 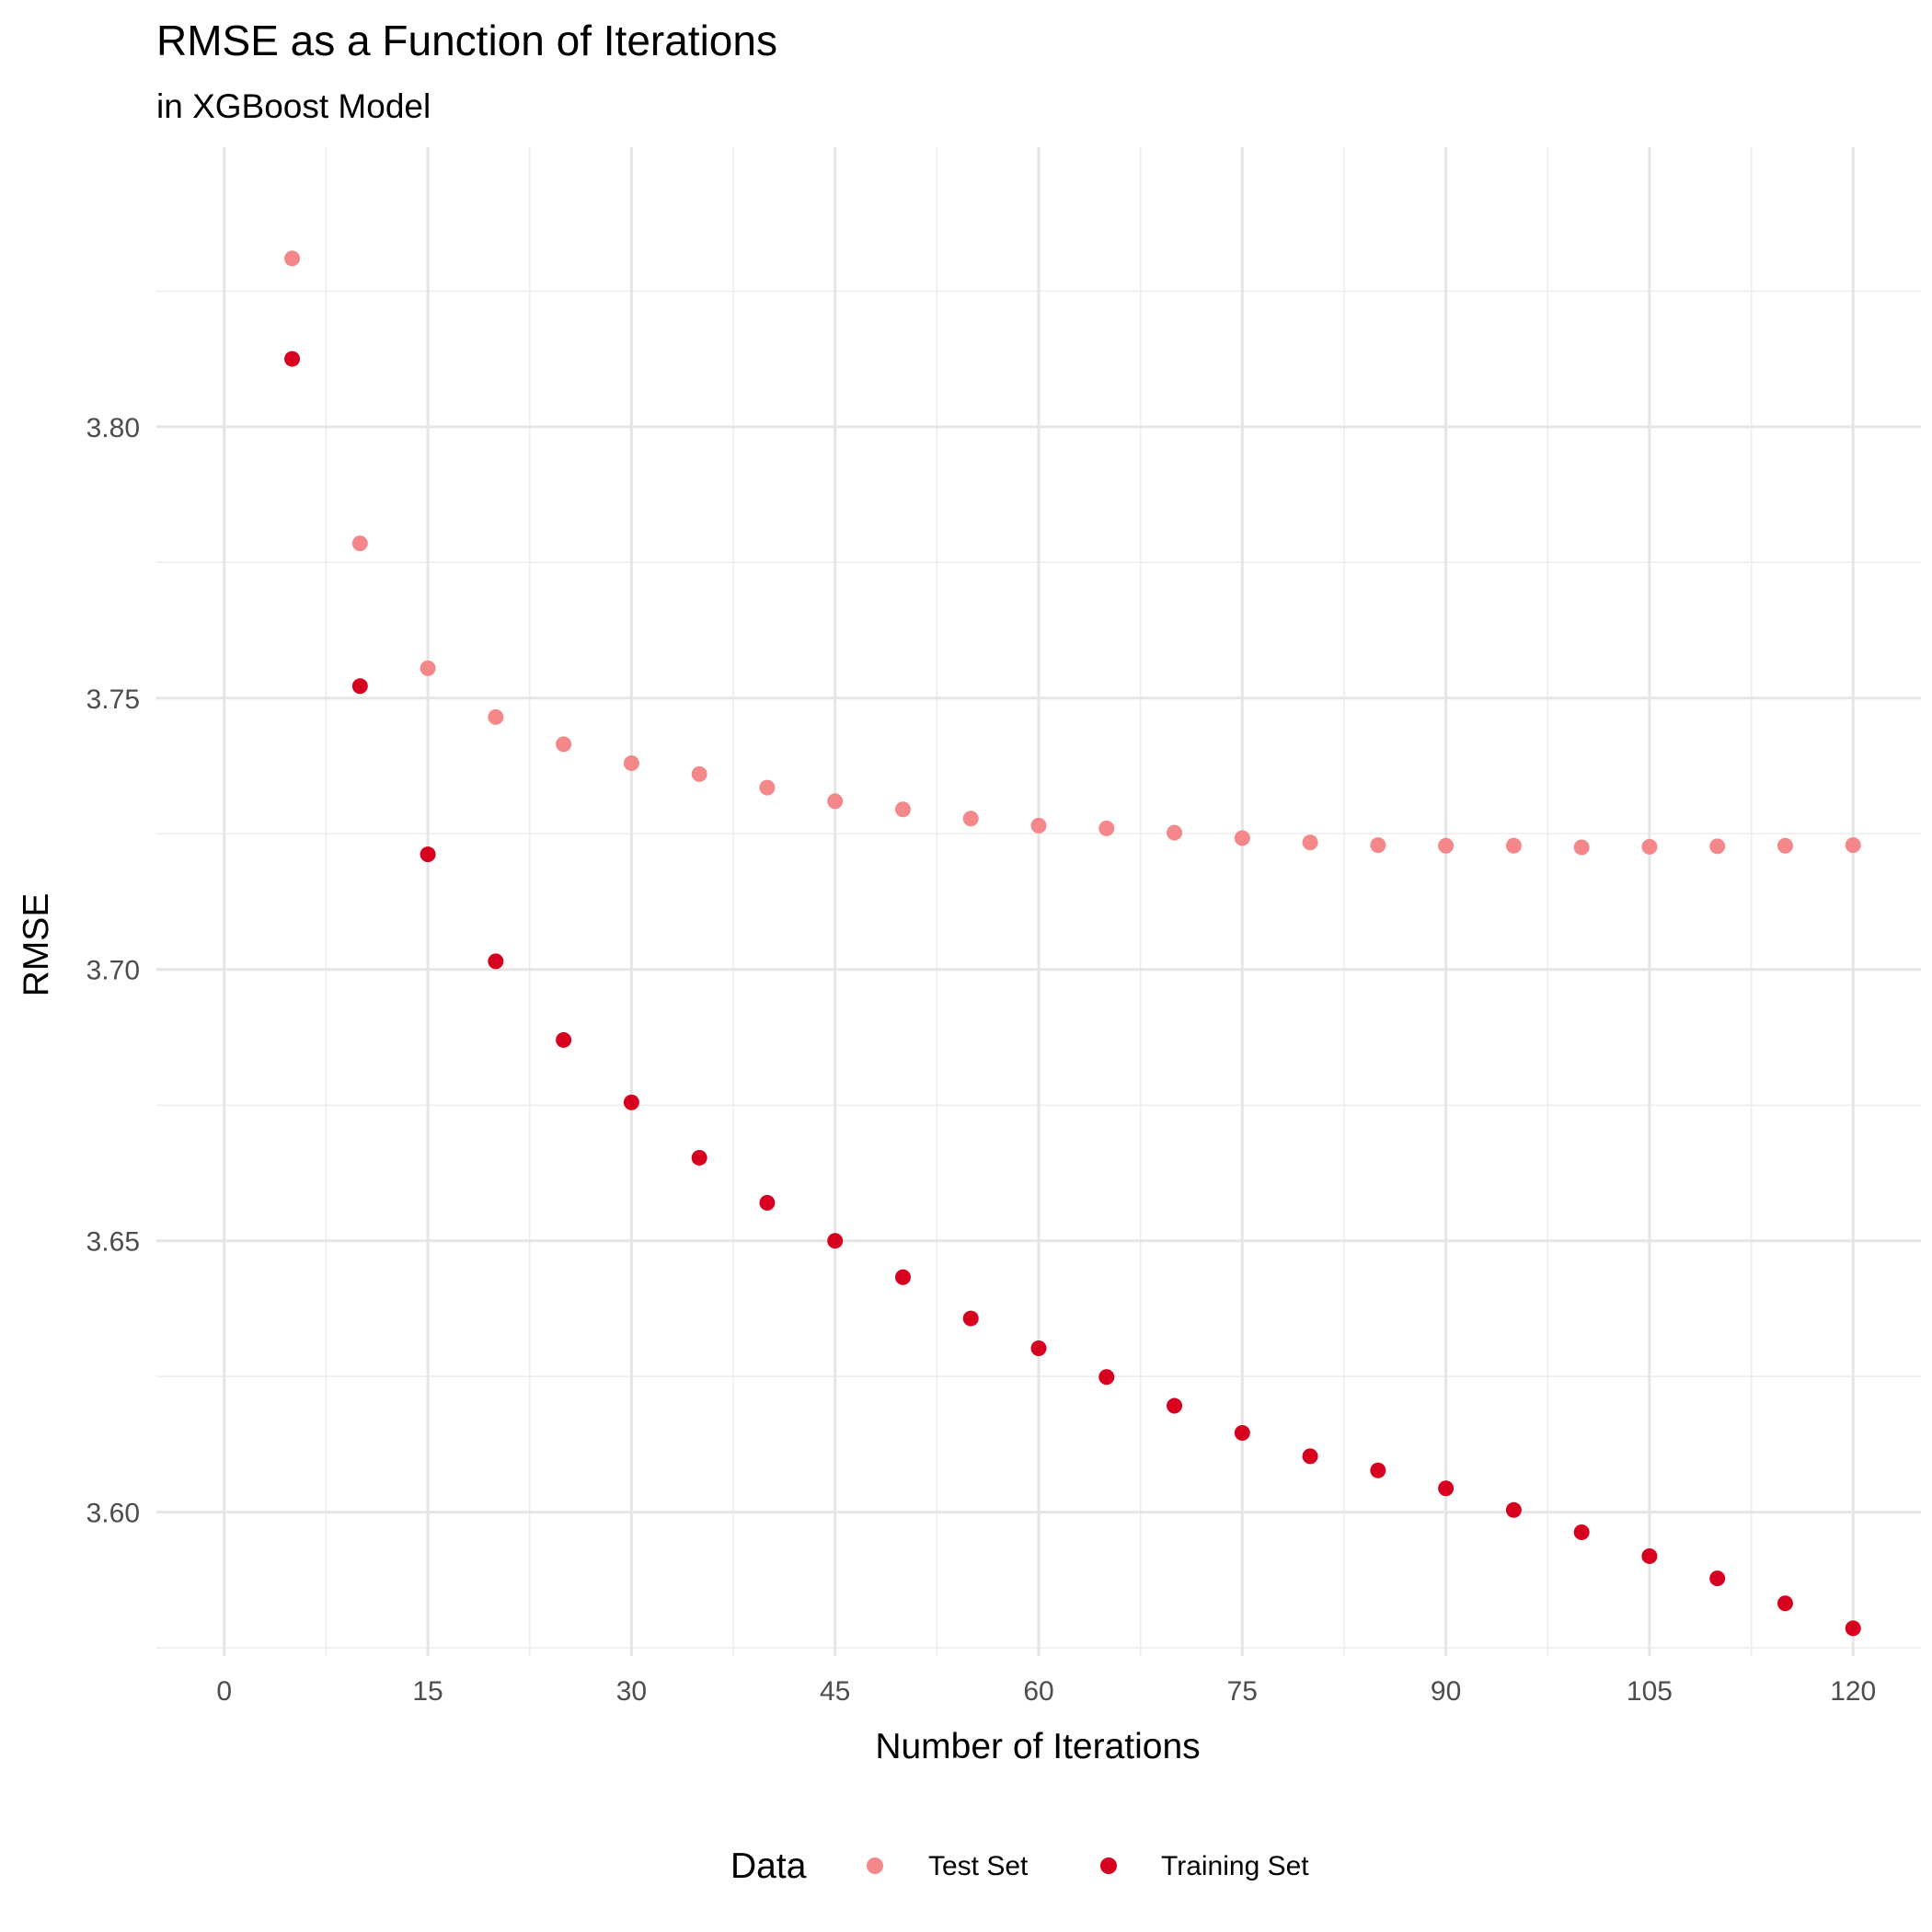 What do you see at coordinates (768, 1866) in the screenshot?
I see `legend-title: Data` at bounding box center [768, 1866].